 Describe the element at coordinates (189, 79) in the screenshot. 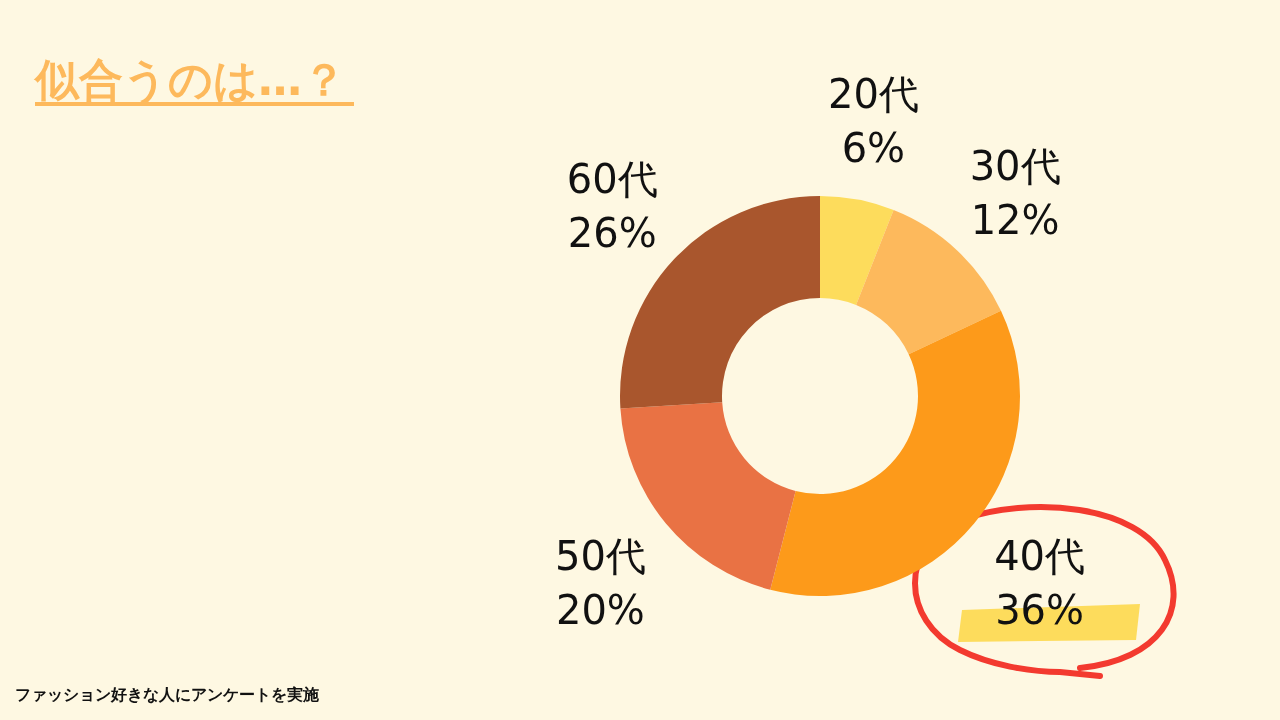

I see `text: 似合うのは…？` at that location.